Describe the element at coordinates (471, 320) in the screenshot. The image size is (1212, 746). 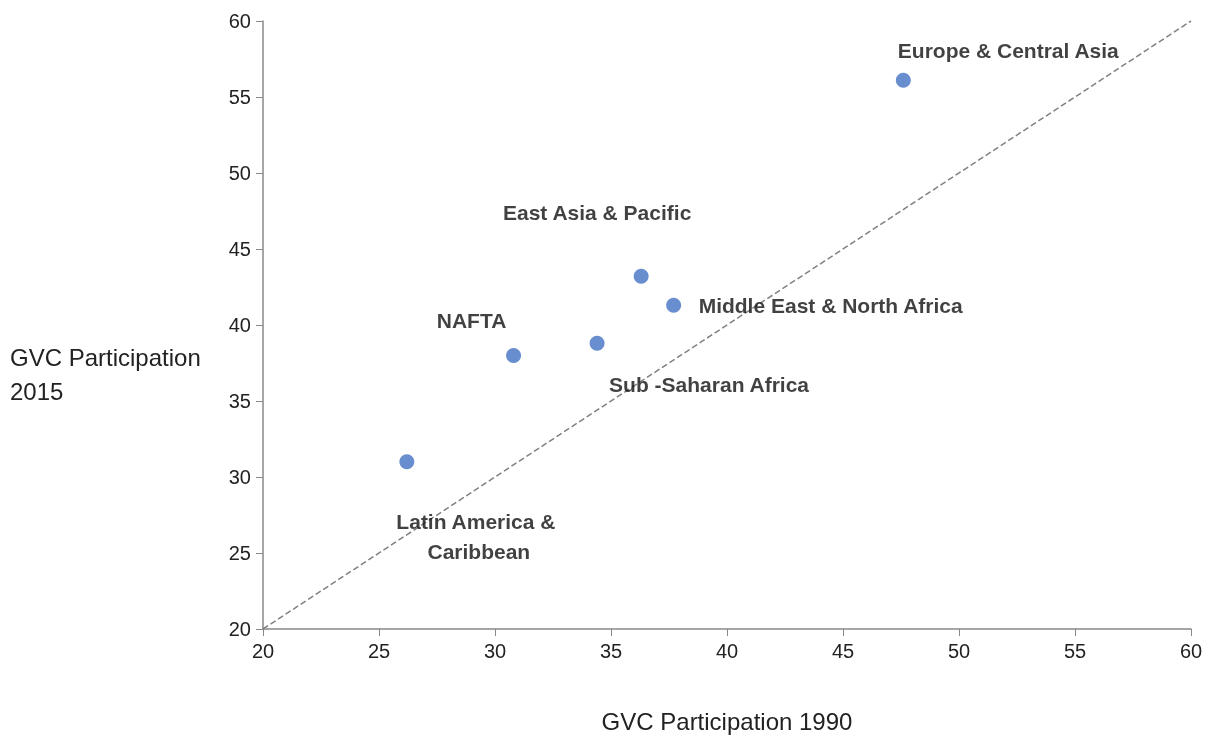
I see `annotation: NAFTA` at that location.